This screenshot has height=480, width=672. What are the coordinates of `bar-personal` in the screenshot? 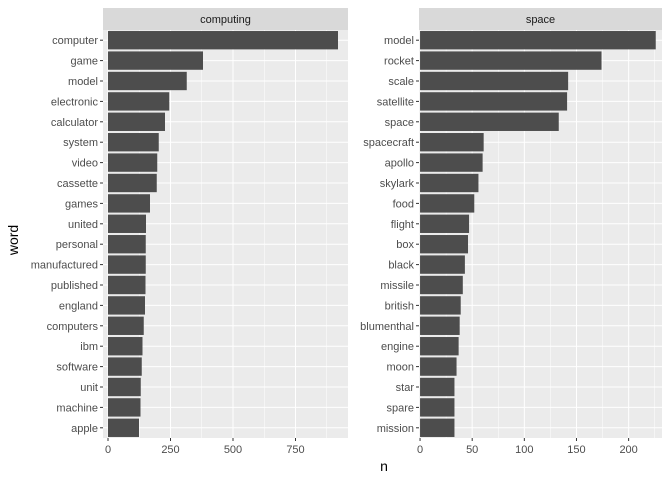 It's located at (127, 244).